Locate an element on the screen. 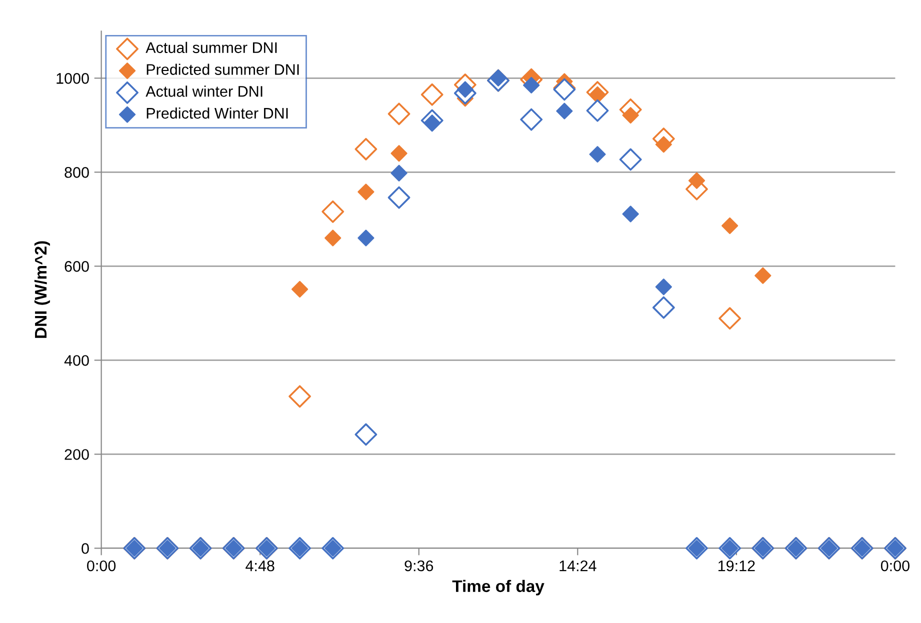 This screenshot has height=623, width=921. y-tick-label: 400 is located at coordinates (76, 360).